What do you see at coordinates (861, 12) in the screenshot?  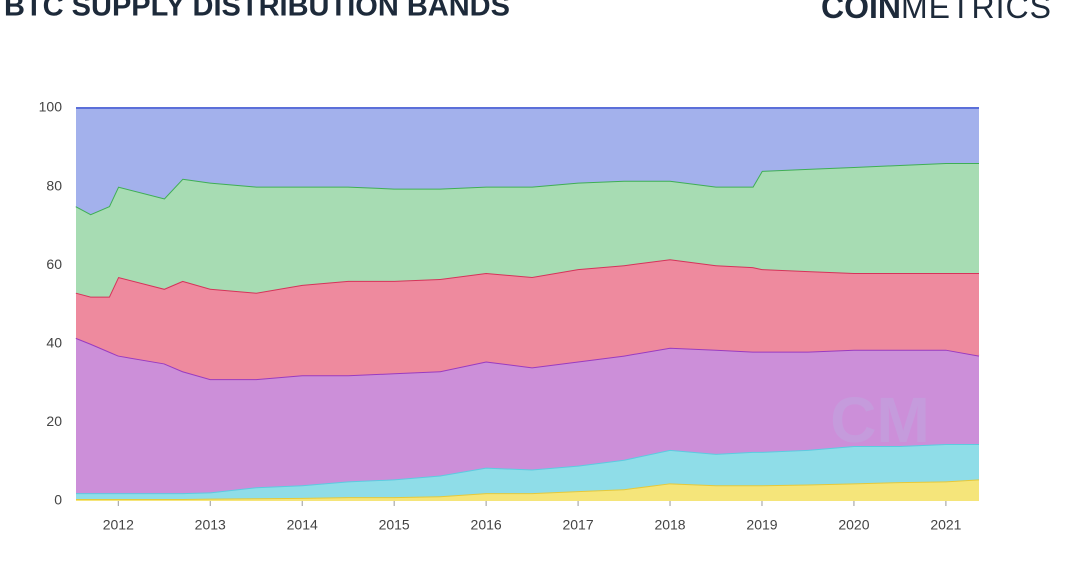 I see `logo-bold: COIN` at bounding box center [861, 12].